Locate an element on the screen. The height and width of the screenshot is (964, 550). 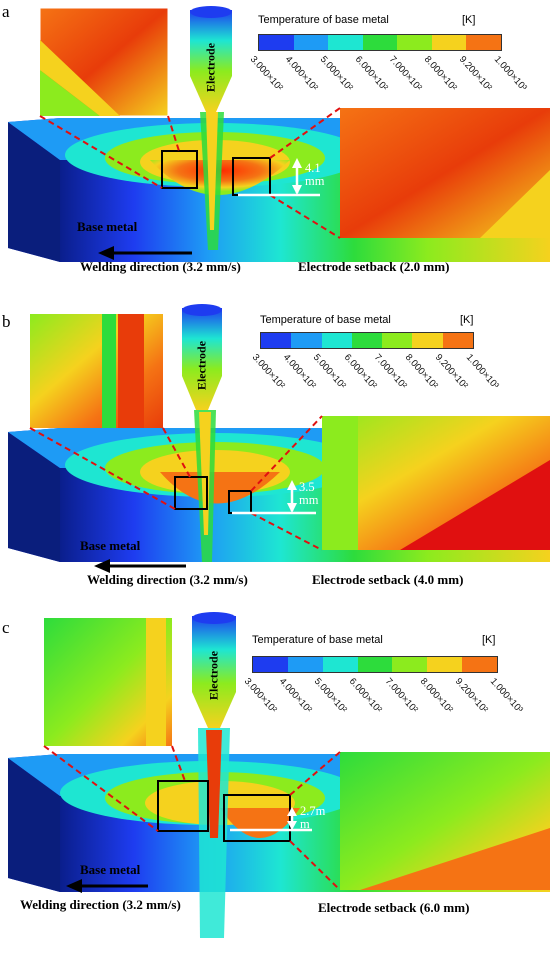
depth-unit-a: mm is located at coordinates (315, 181).